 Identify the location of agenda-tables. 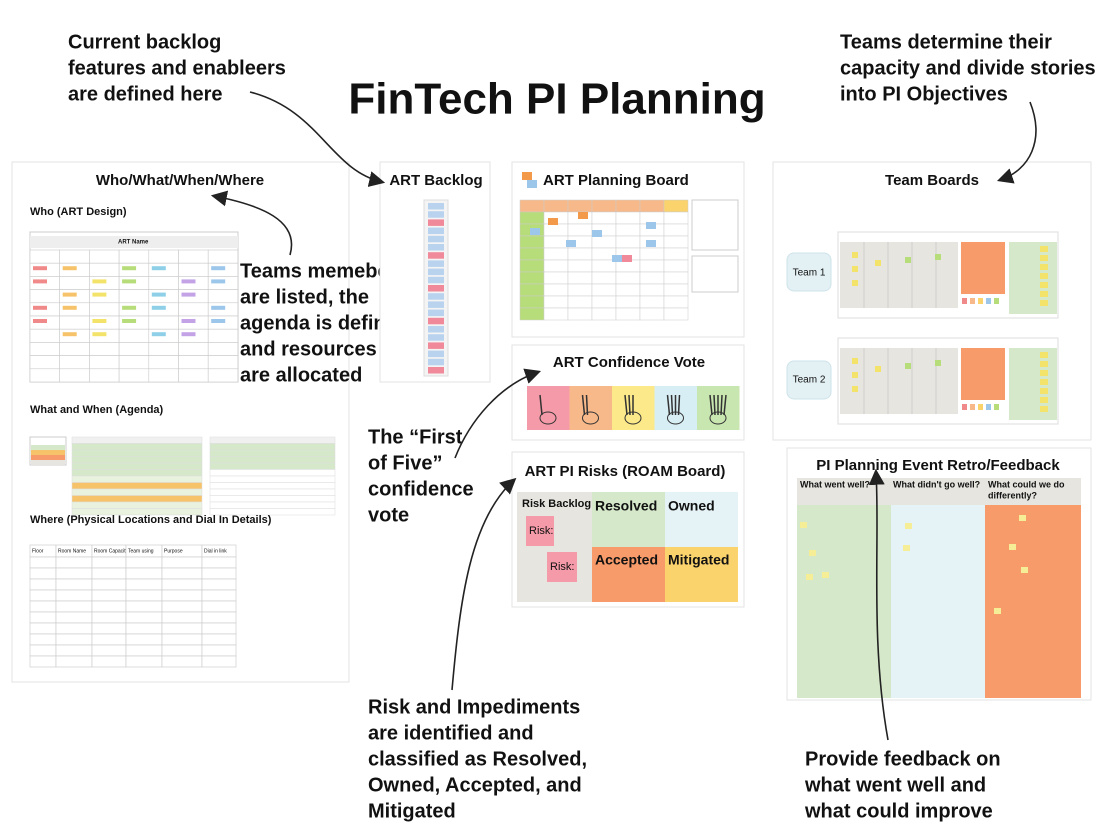
(182, 476).